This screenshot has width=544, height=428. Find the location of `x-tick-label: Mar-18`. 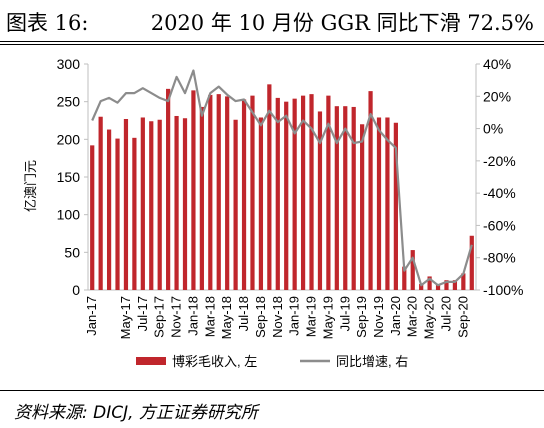

x-tick-label: Mar-18 is located at coordinates (209, 316).